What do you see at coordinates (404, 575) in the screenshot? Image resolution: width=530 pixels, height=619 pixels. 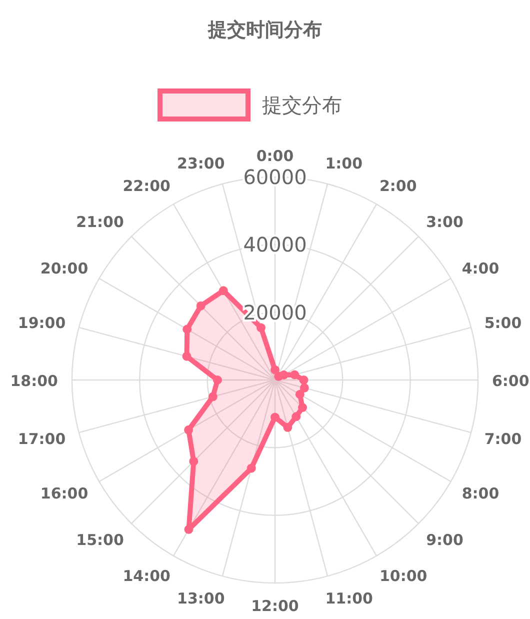 I see `spoke-label: 10:00` at bounding box center [404, 575].